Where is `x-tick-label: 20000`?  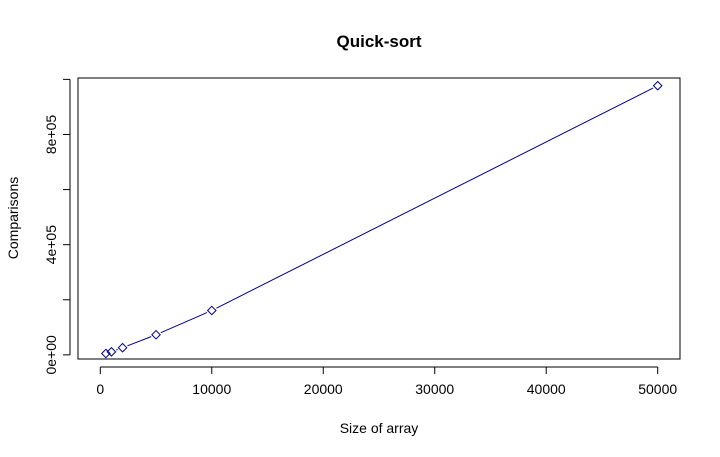
x-tick-label: 20000 is located at coordinates (323, 389).